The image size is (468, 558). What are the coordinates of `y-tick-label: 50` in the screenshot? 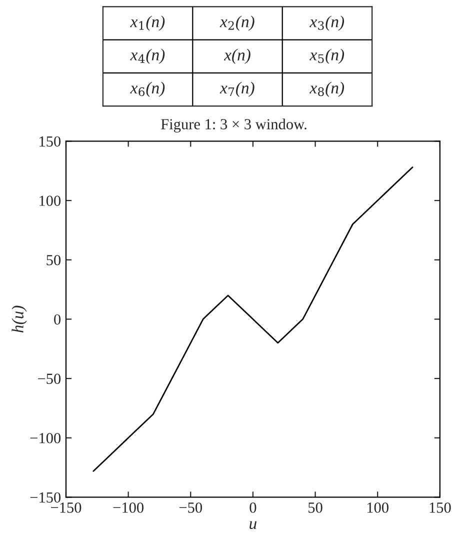 It's located at (53, 260).